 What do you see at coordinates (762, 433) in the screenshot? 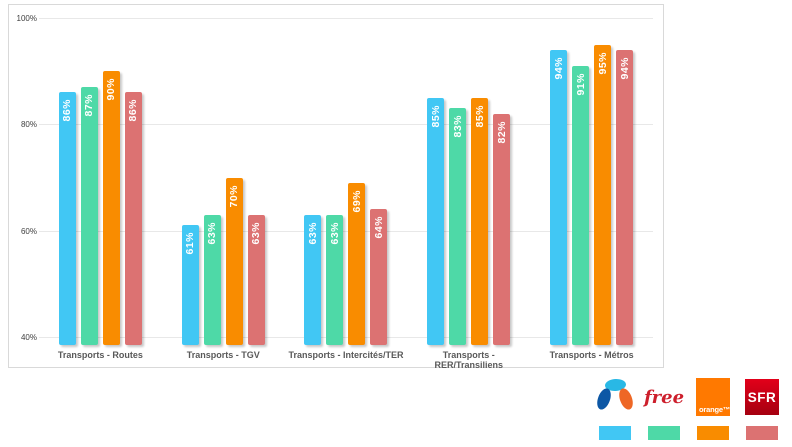
I see `legend-swatch-sfr` at bounding box center [762, 433].